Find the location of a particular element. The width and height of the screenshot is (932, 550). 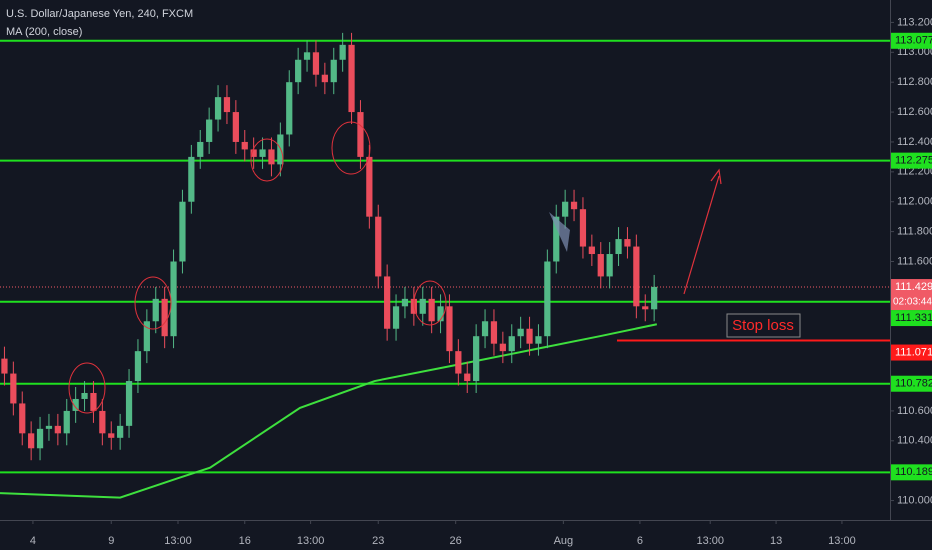

triangle is located at coordinates (559, 232).